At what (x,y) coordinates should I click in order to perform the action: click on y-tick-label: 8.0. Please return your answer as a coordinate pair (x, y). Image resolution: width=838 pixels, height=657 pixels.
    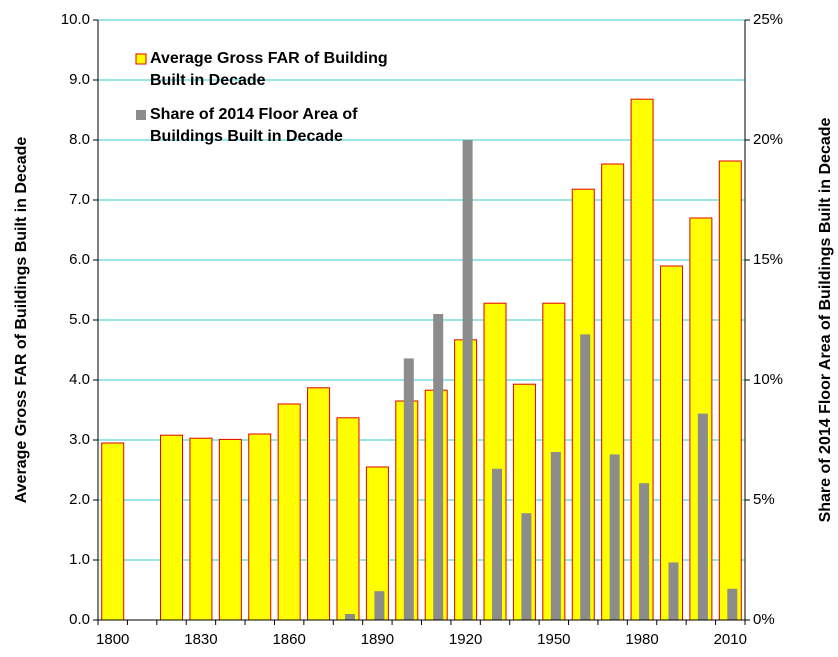
    Looking at the image, I should click on (79, 139).